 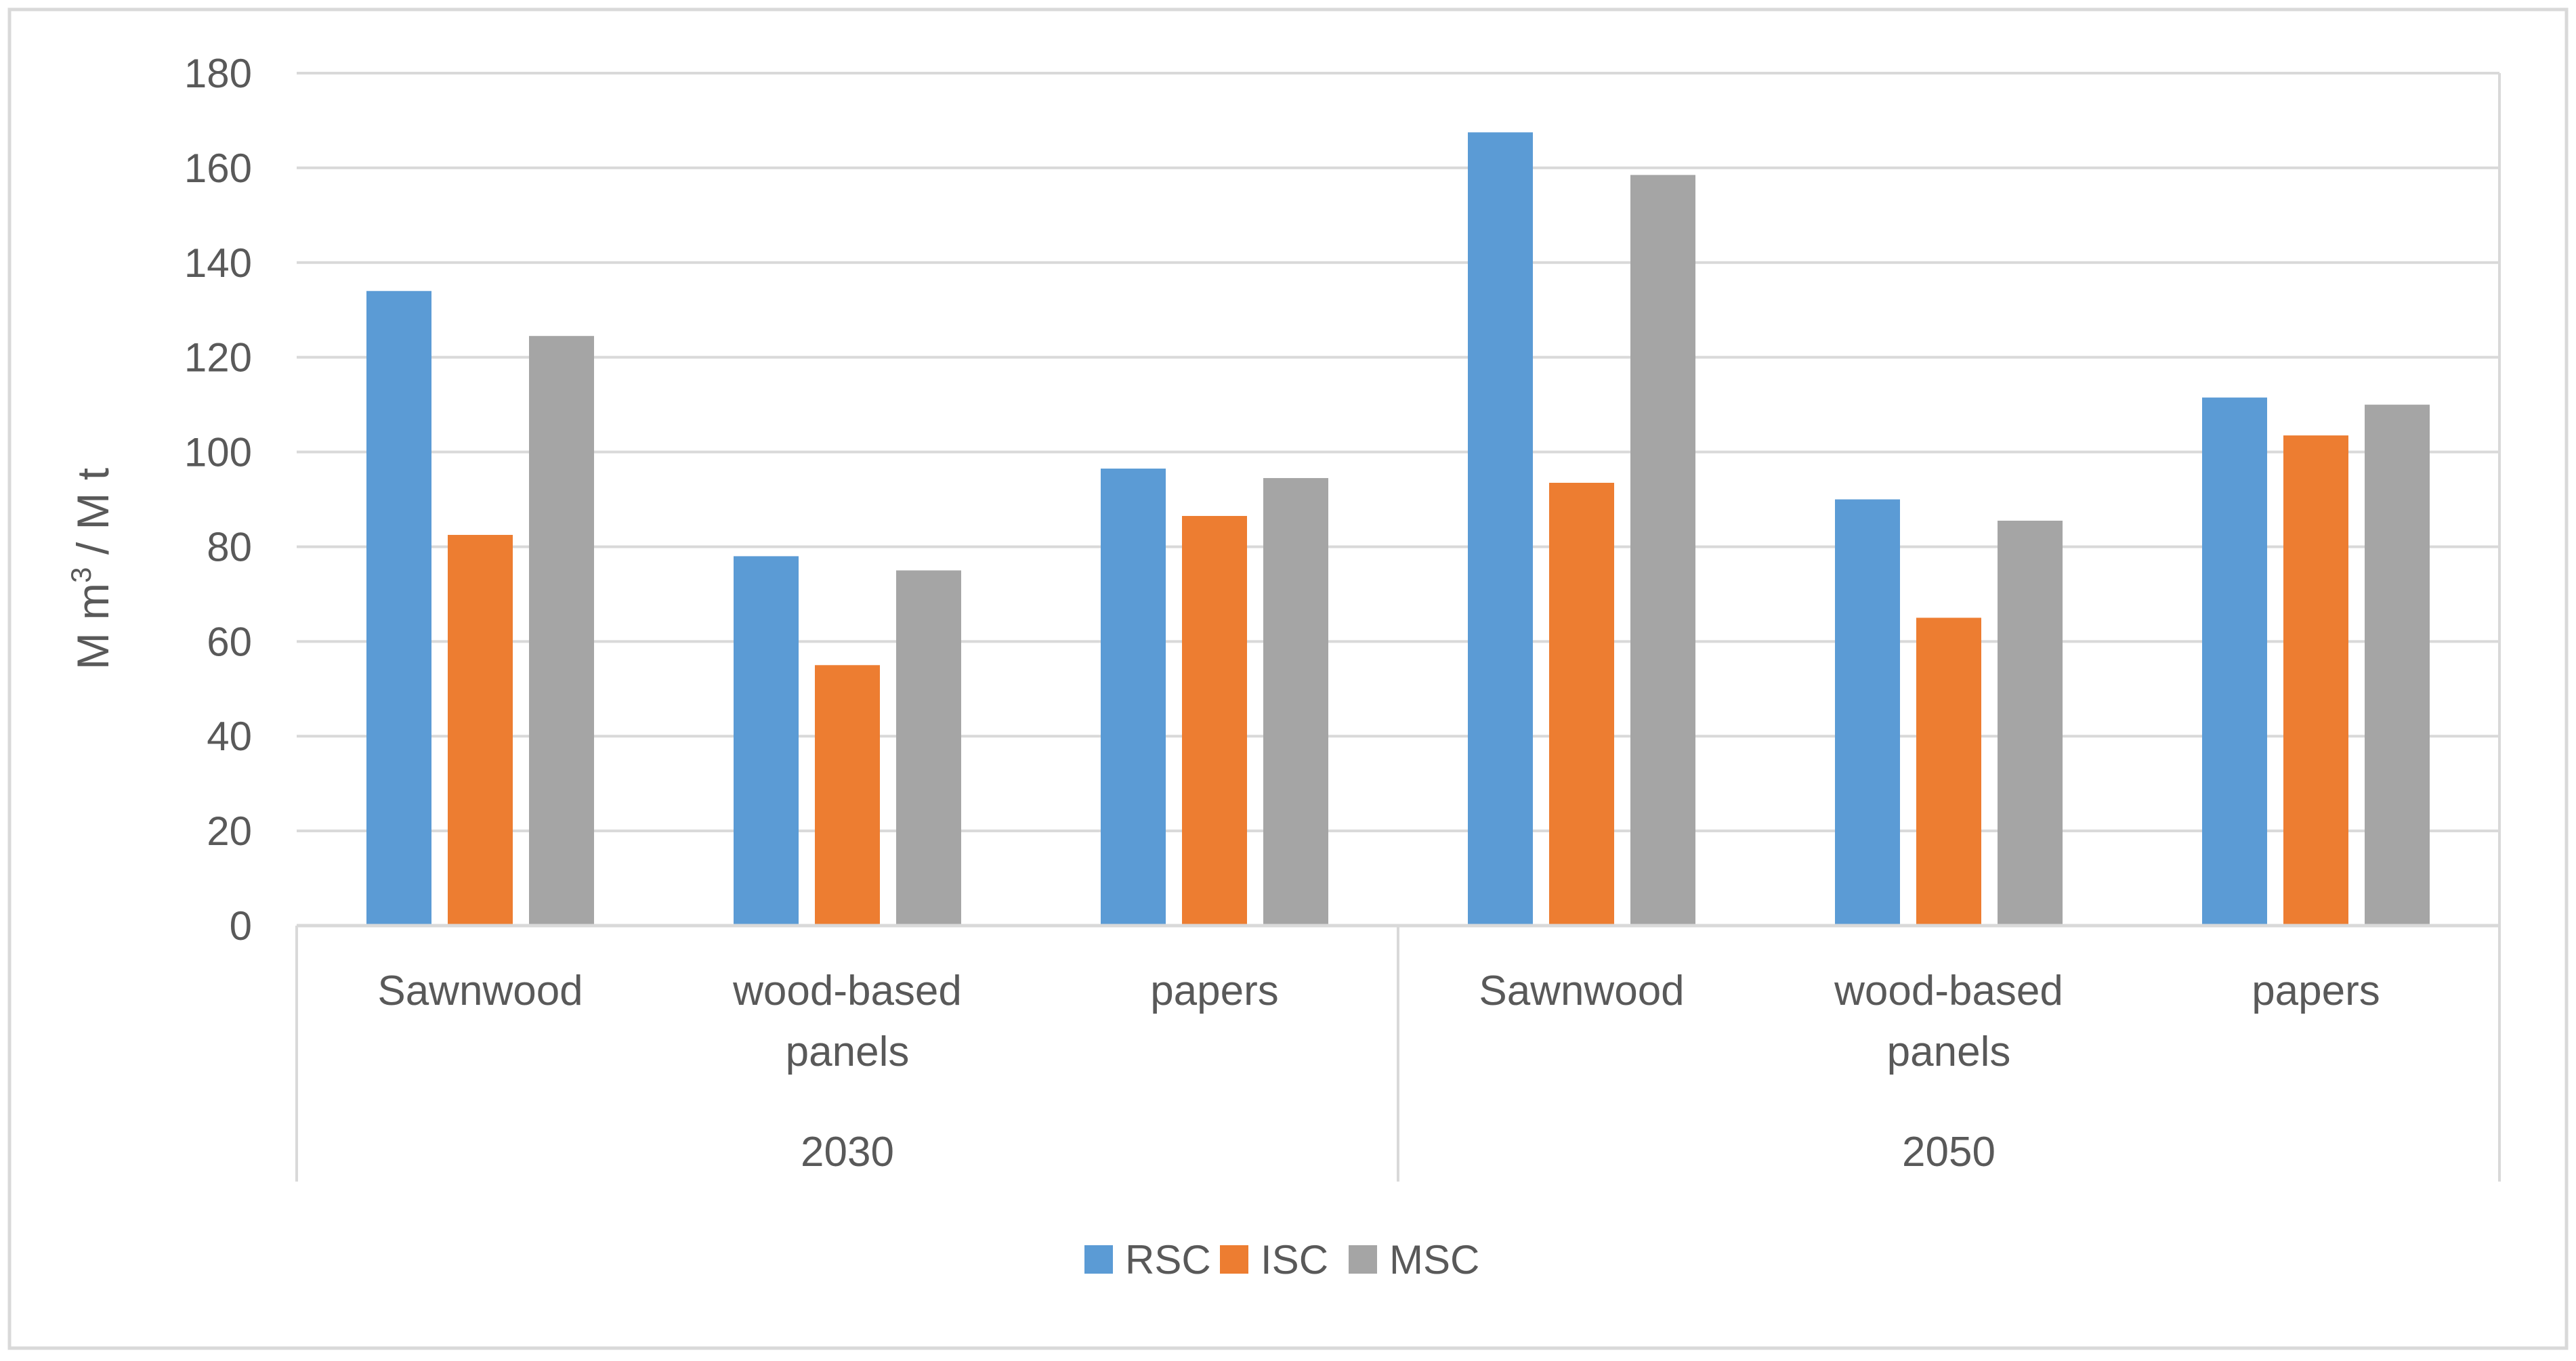 I want to click on y-tick-label: 140, so click(x=218, y=263).